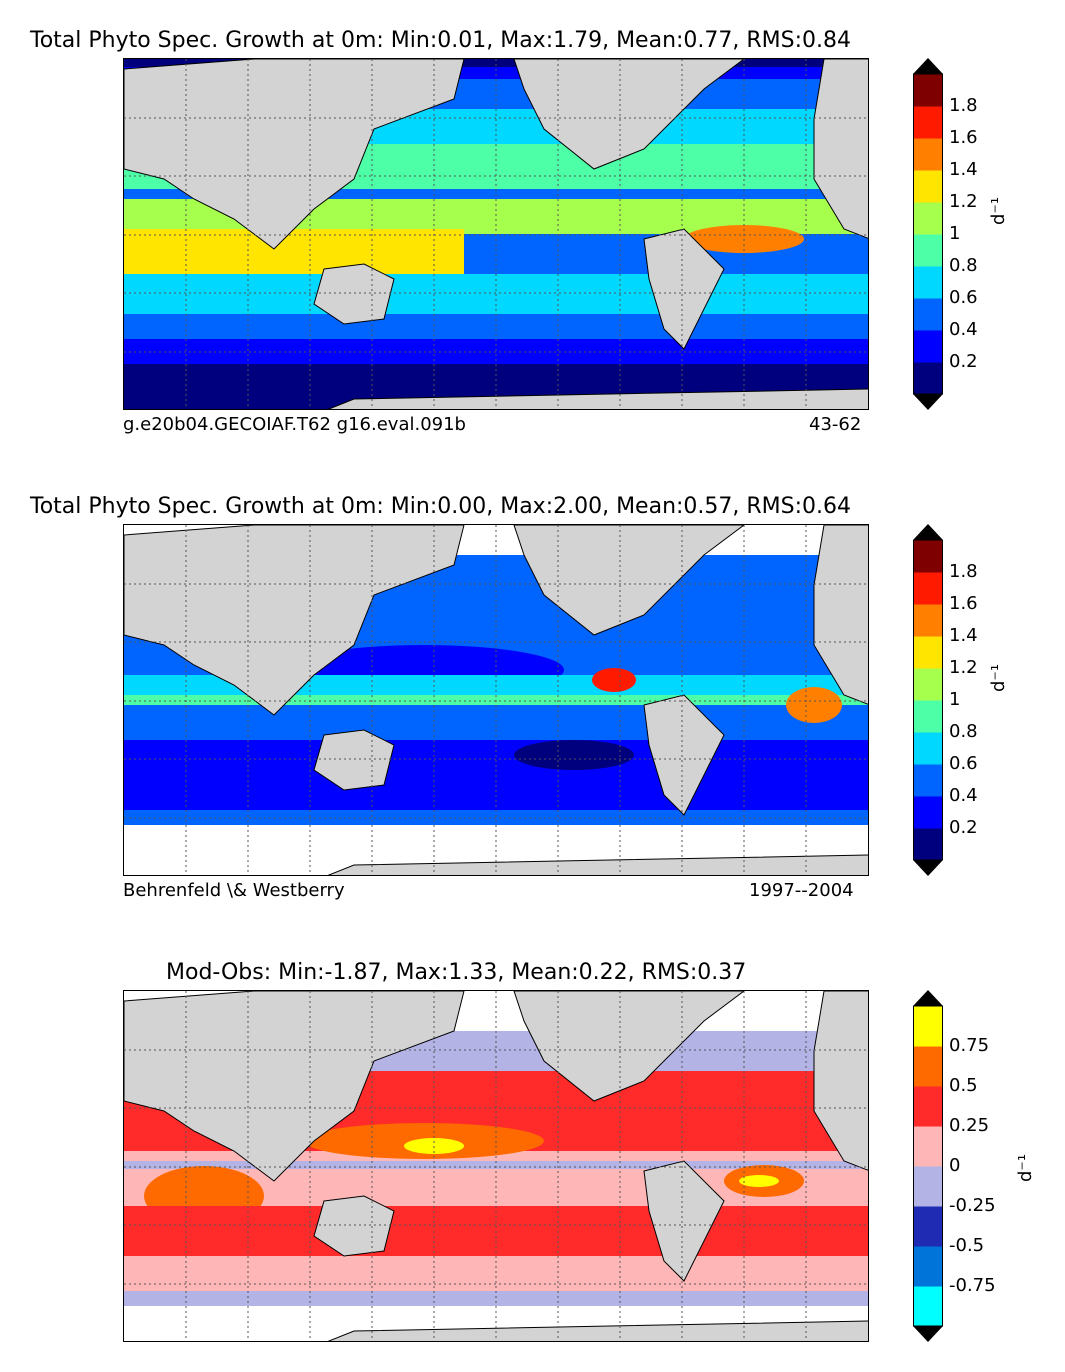 This screenshot has height=1372, width=1065. I want to click on colorbar-tick-label: 0.75, so click(969, 1045).